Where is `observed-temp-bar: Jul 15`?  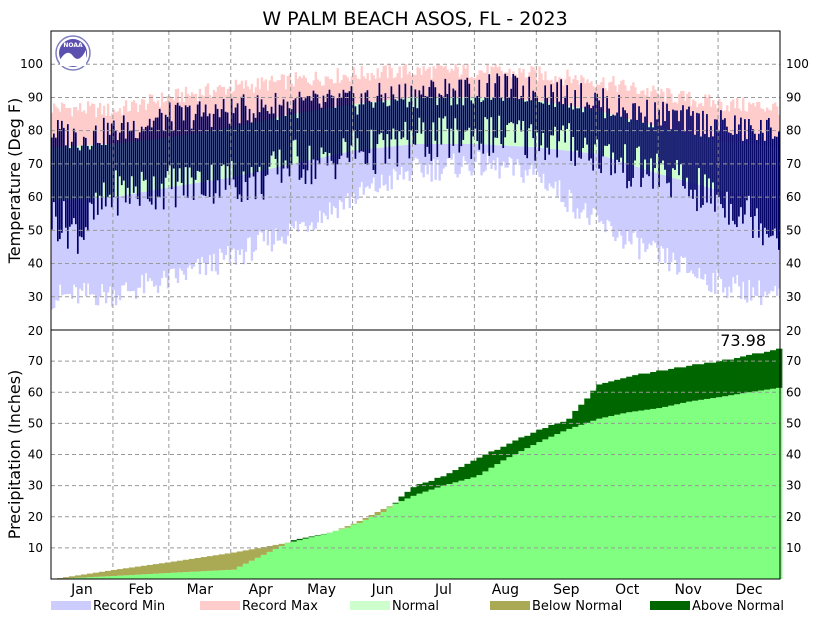
observed-temp-bar: Jul 15 is located at coordinates (441, 119).